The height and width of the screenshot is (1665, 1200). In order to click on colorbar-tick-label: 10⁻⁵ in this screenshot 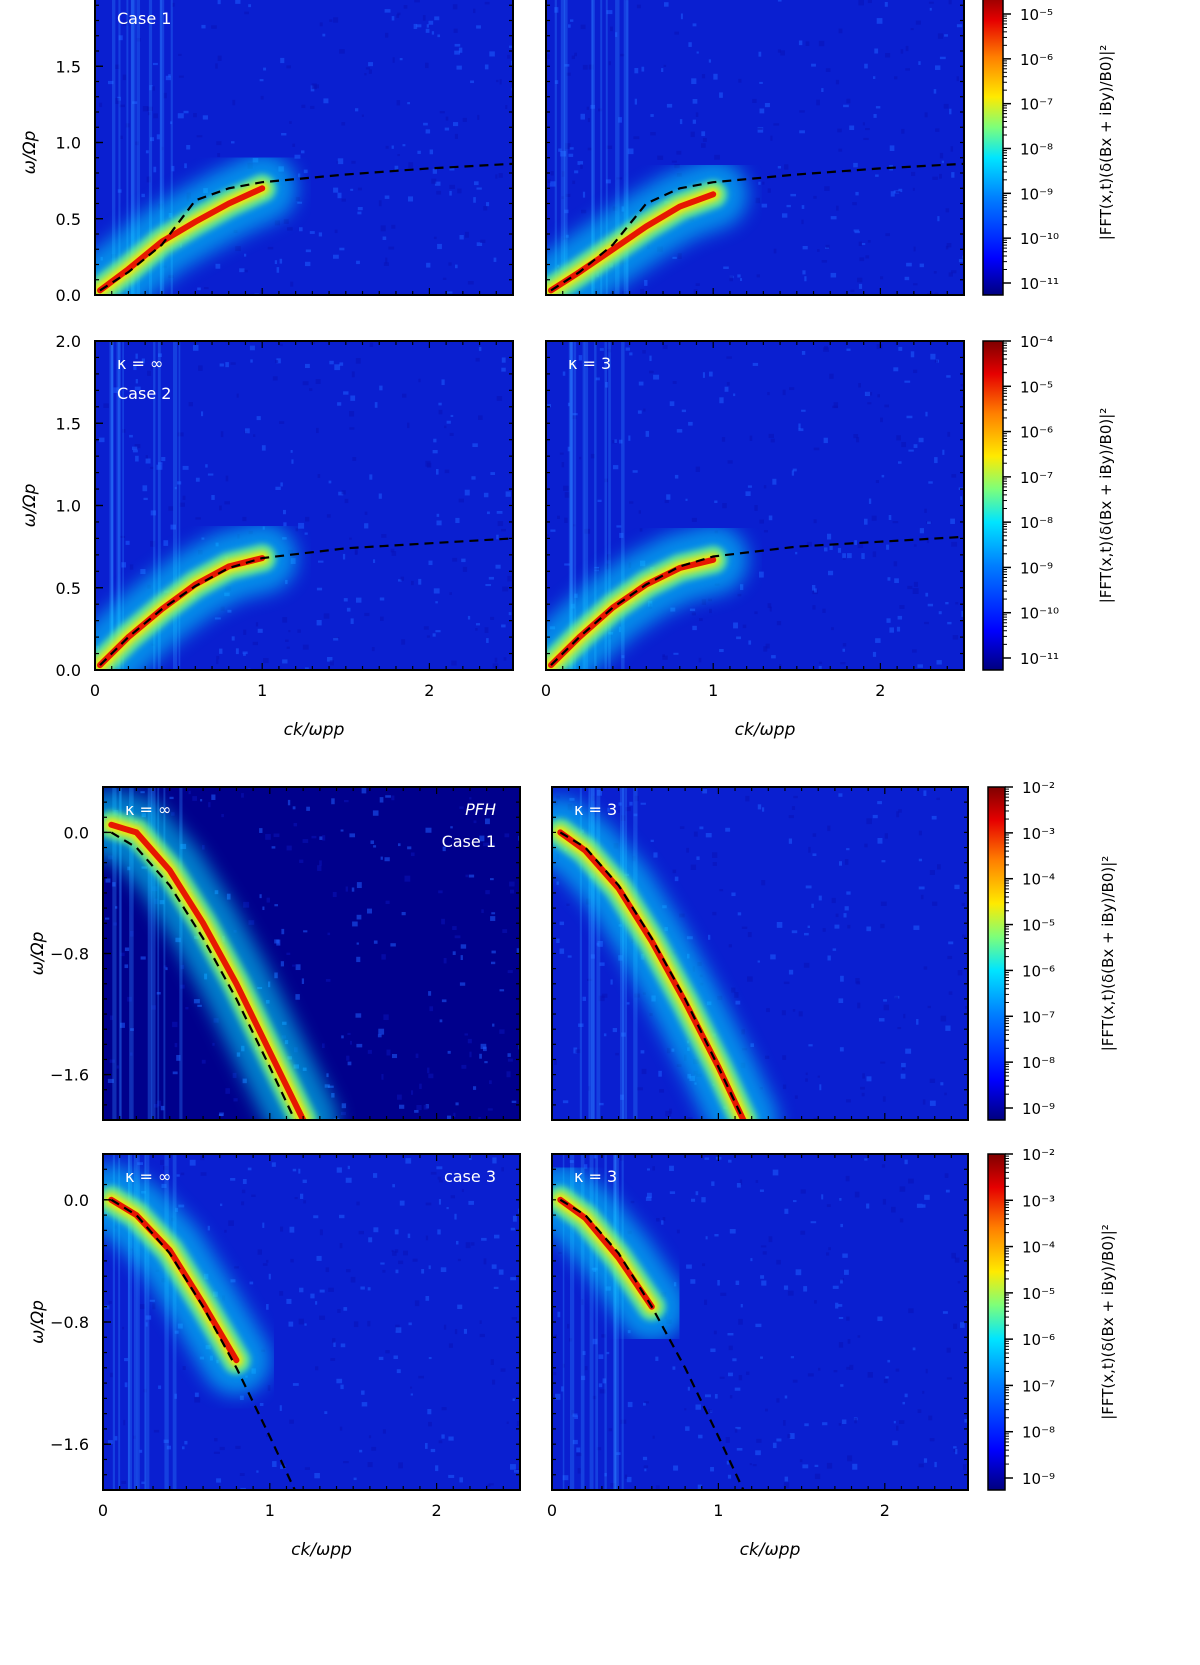, I will do `click(1036, 15)`.